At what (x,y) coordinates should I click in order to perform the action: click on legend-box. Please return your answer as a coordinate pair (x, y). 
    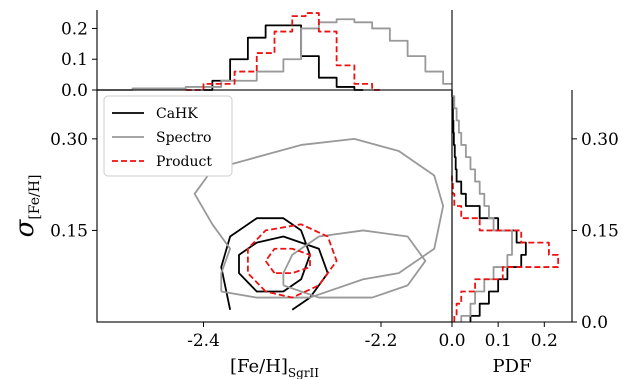
    Looking at the image, I should click on (168, 136).